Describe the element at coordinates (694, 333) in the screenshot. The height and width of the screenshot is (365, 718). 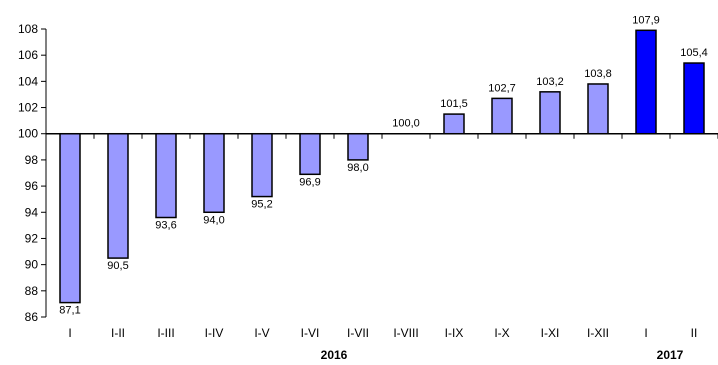
I see `x-tick-label: II` at that location.